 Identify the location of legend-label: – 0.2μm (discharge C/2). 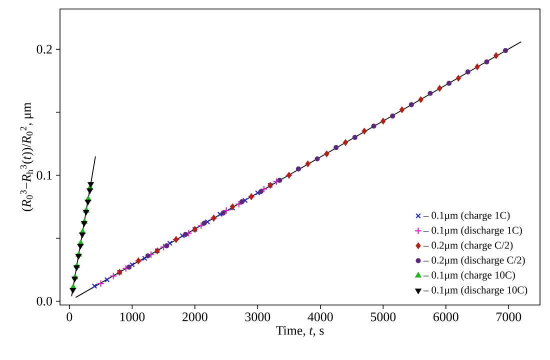
(474, 261).